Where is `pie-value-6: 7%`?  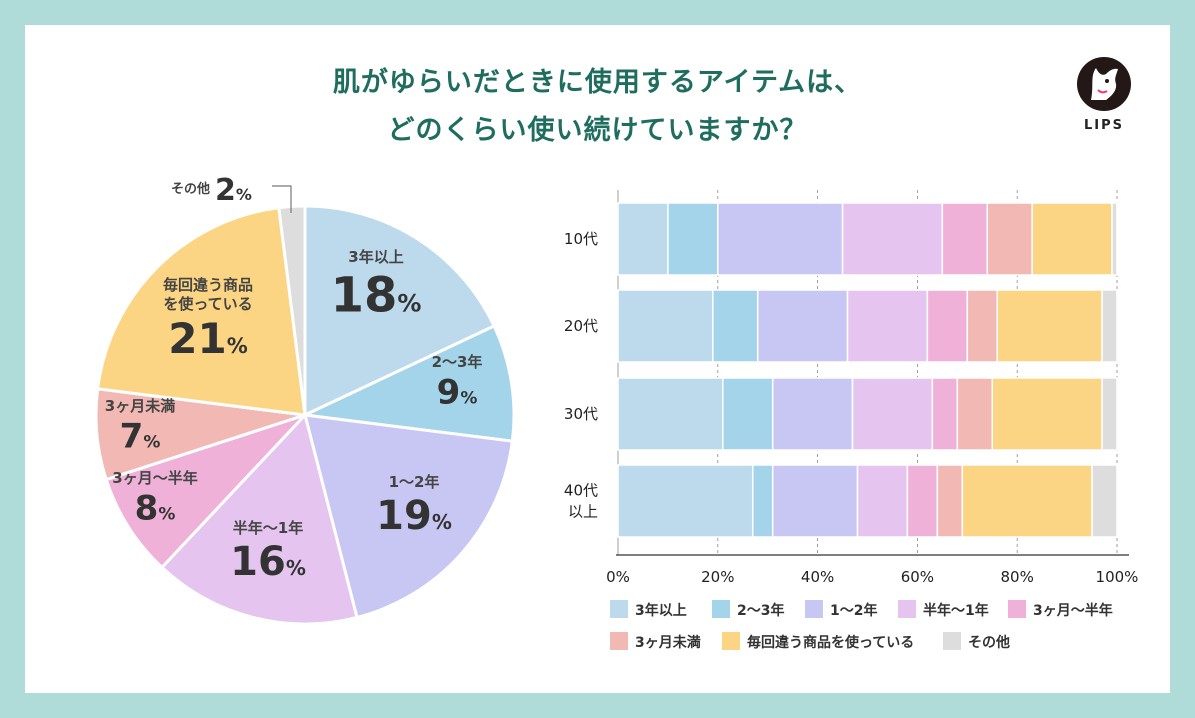
pie-value-6: 7% is located at coordinates (140, 436).